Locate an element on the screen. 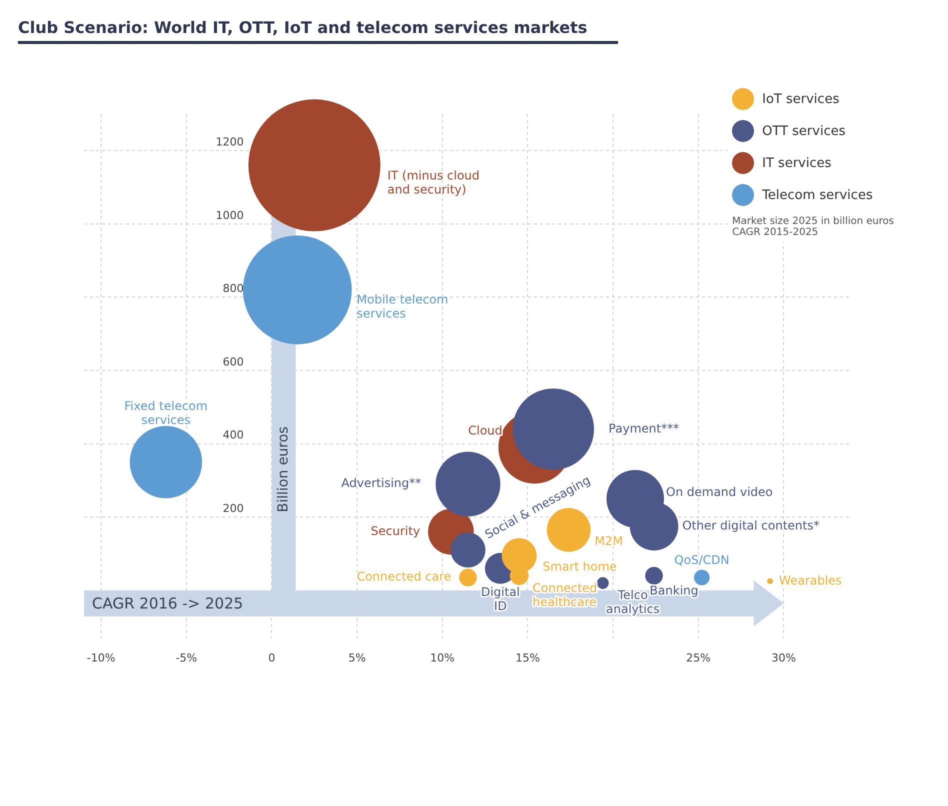  annotation: Market size 2025 in billion euros is located at coordinates (813, 221).